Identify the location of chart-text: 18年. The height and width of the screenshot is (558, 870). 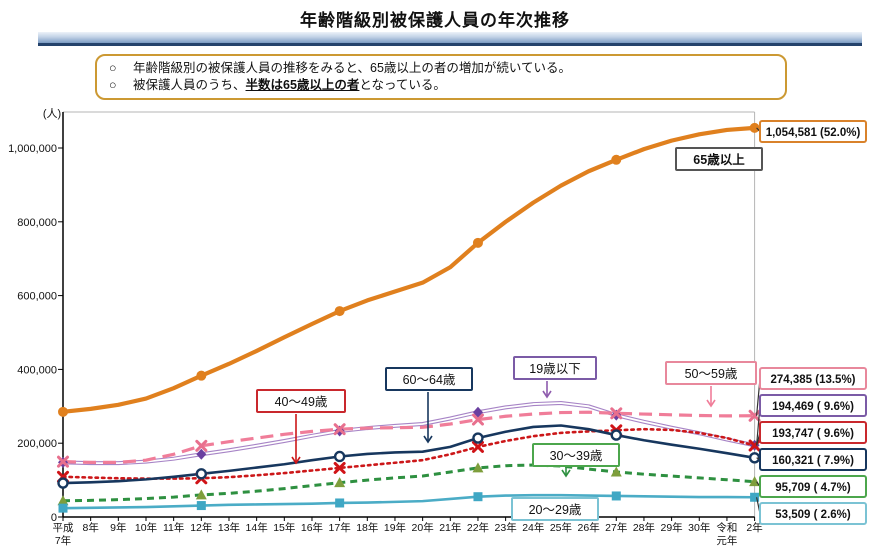
(367, 527).